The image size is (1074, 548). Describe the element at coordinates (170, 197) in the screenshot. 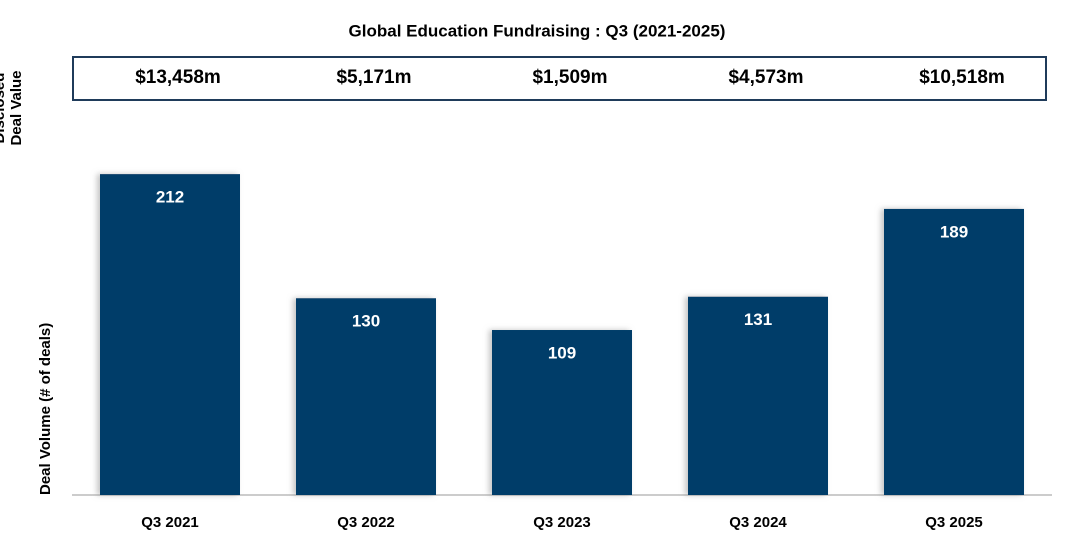

I see `value-label: 212` at that location.